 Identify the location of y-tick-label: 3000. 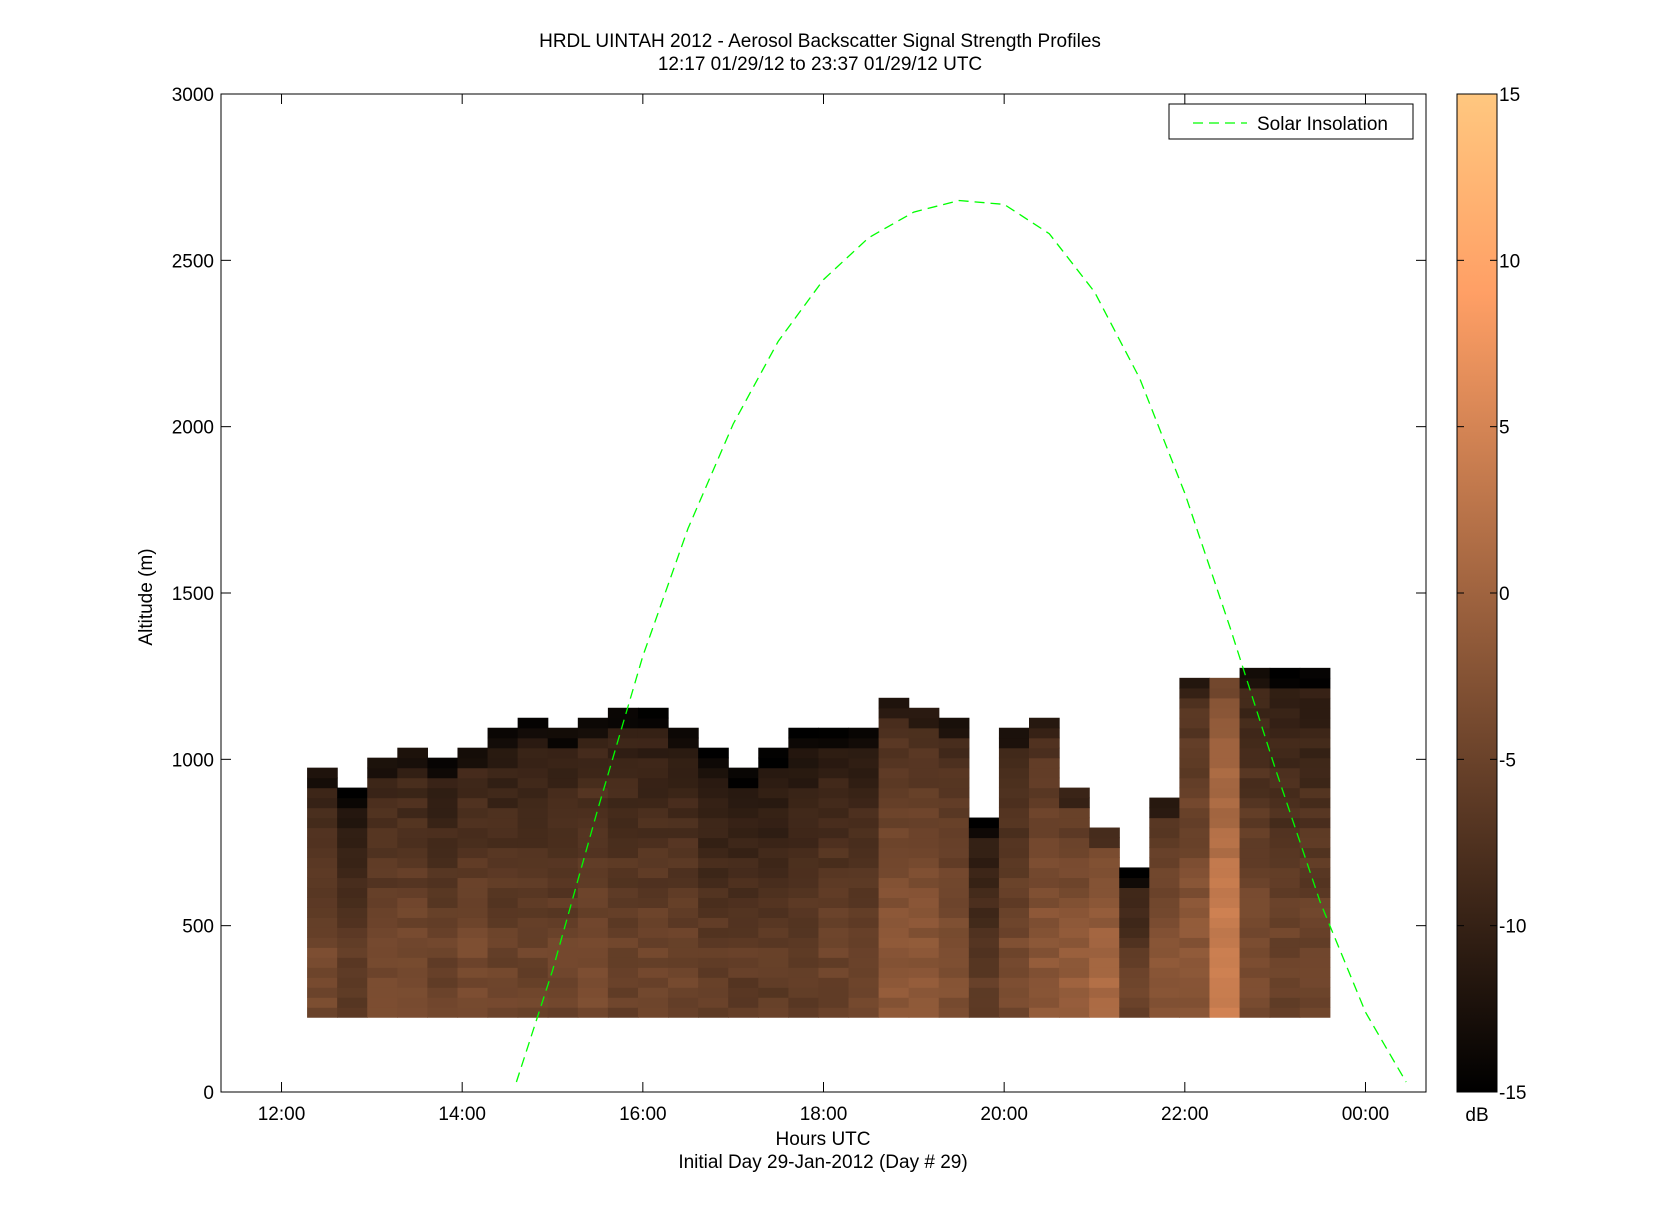
(193, 95).